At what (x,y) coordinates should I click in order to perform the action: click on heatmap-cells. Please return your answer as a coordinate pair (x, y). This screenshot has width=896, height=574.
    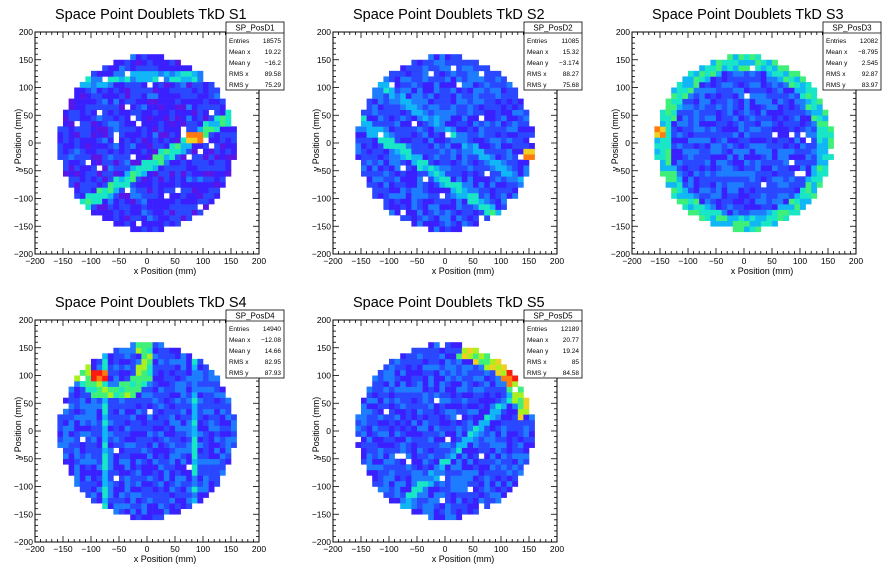
    Looking at the image, I should click on (445, 431).